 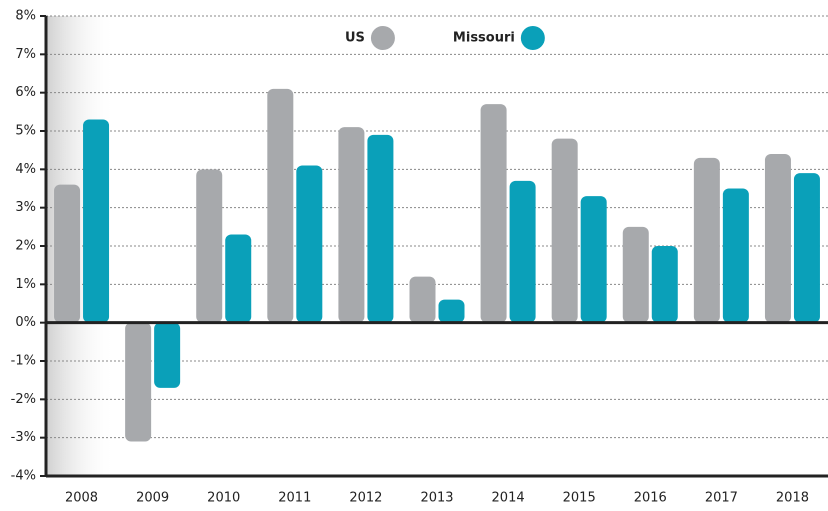 What do you see at coordinates (23, 399) in the screenshot?
I see `y-tick-label: -2%` at bounding box center [23, 399].